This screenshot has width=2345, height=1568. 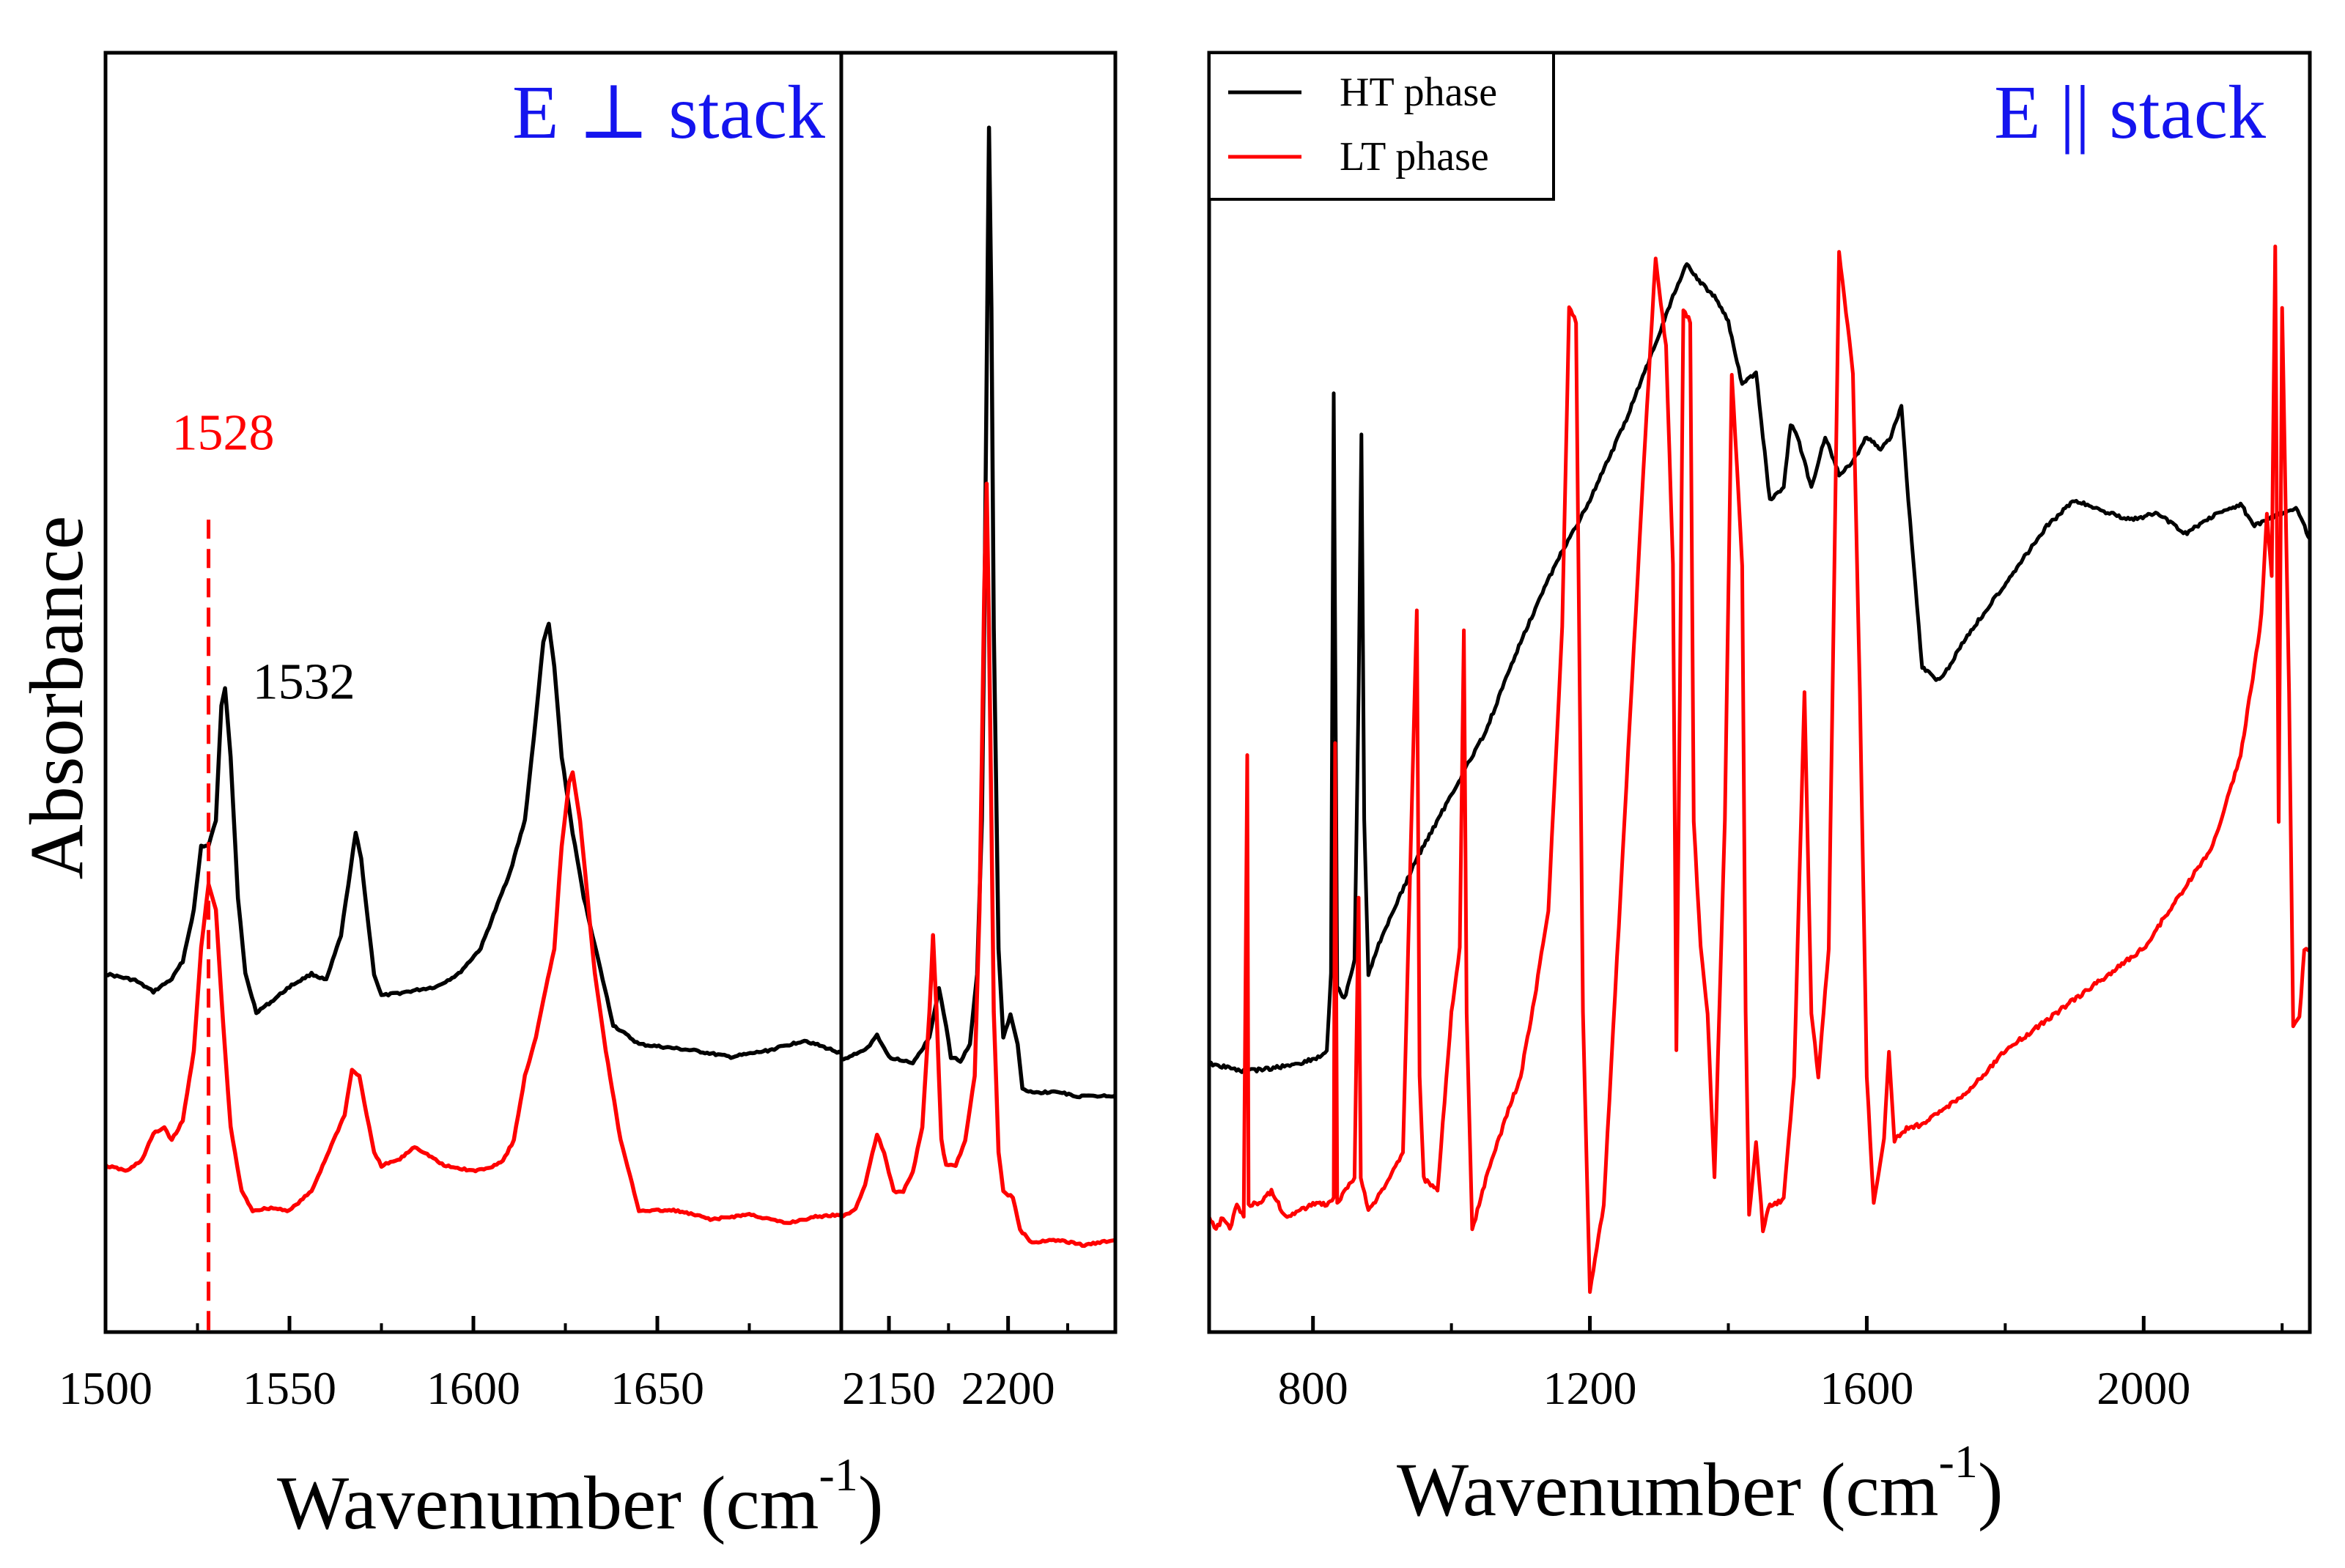 I want to click on right-x-axis-label: Wavenumber (cm-1), so click(x=1700, y=1483).